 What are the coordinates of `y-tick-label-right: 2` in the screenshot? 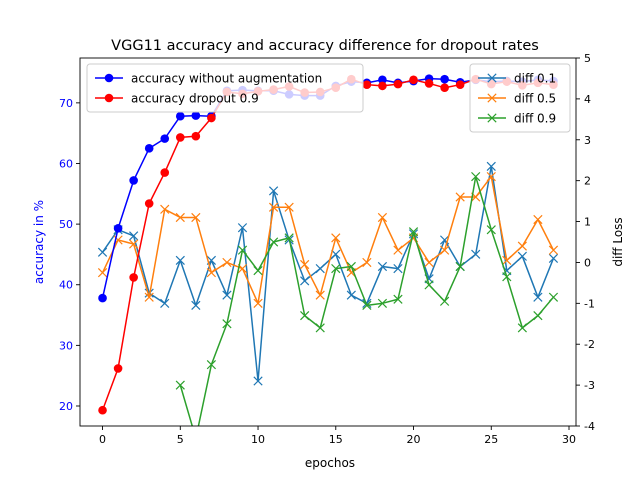 It's located at (587, 181).